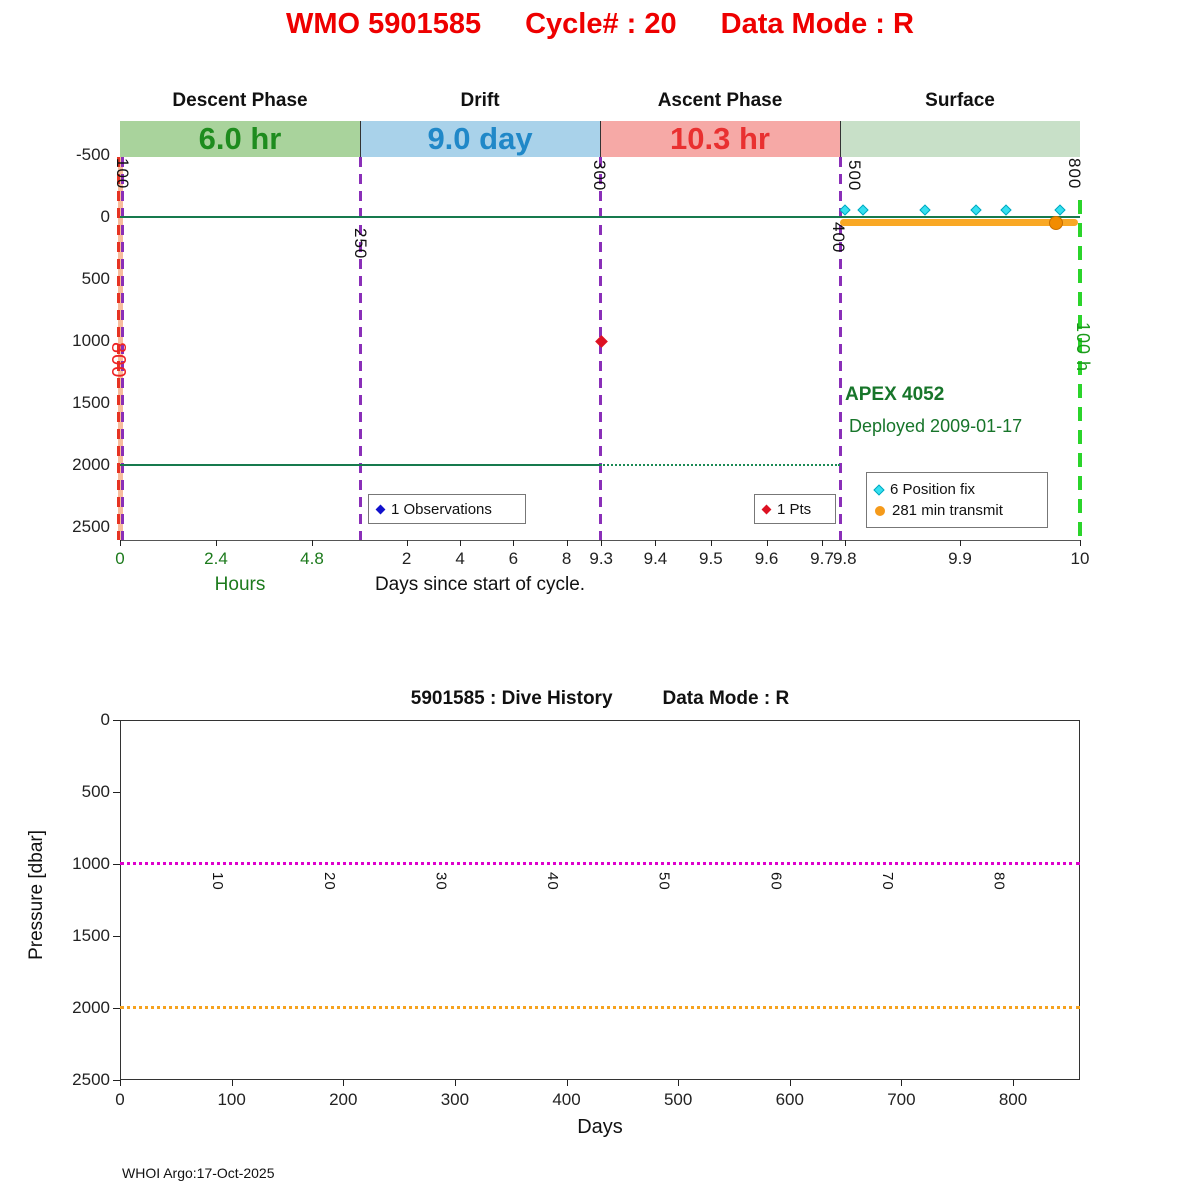 The height and width of the screenshot is (1200, 1200). Describe the element at coordinates (936, 426) in the screenshot. I see `deployed-date-label: Deployed 2009-01-17` at that location.